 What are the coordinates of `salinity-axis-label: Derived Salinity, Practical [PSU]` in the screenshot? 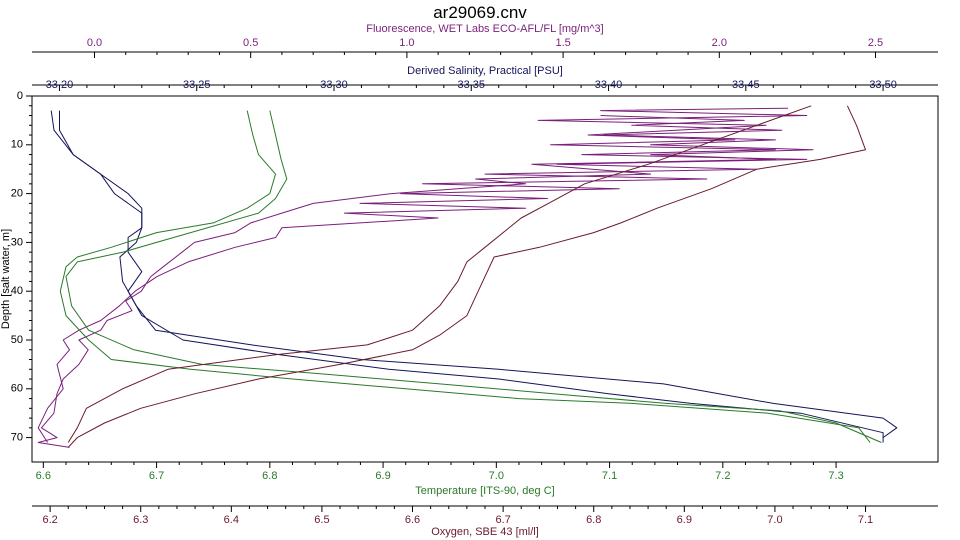 It's located at (485, 71).